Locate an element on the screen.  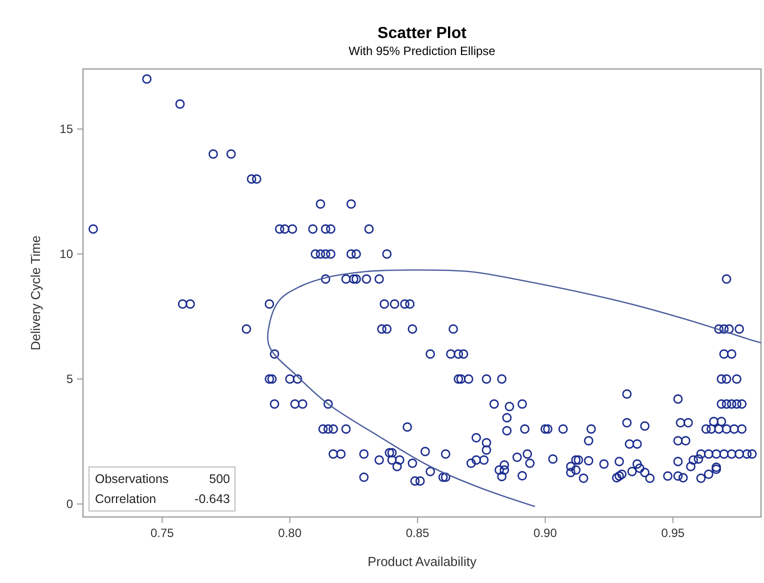
y-tick-label: 10 is located at coordinates (67, 254).